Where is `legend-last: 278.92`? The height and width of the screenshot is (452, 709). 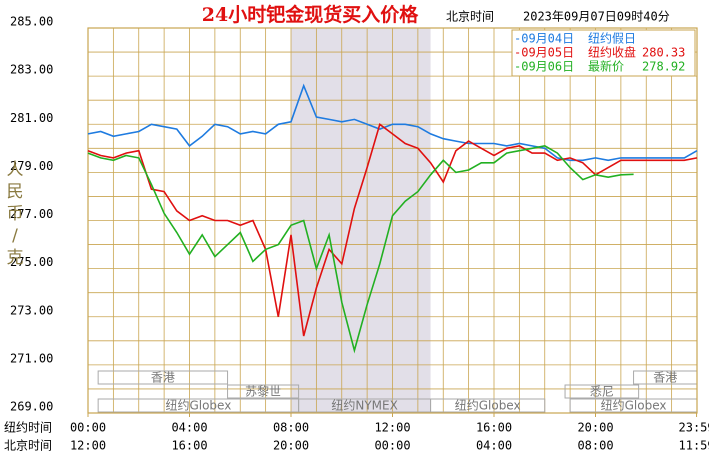
legend-last: 278.92 is located at coordinates (663, 67).